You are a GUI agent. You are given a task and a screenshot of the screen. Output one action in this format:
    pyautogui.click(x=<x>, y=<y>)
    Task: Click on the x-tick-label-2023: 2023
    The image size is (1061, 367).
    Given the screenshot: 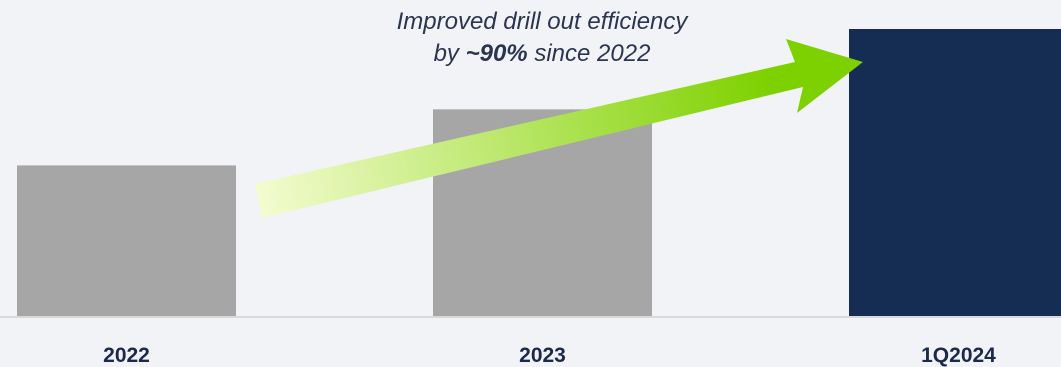 What is the action you would take?
    pyautogui.click(x=542, y=355)
    